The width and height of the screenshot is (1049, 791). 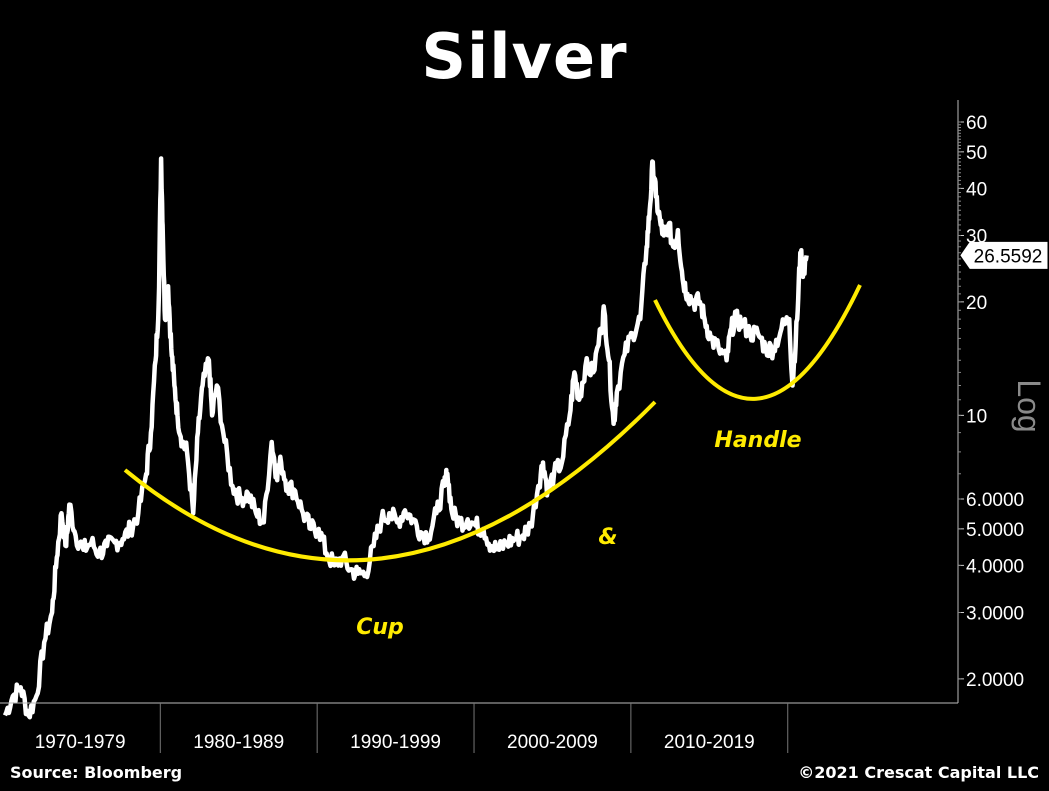 I want to click on y-tick-label: 5.0000, so click(x=995, y=530).